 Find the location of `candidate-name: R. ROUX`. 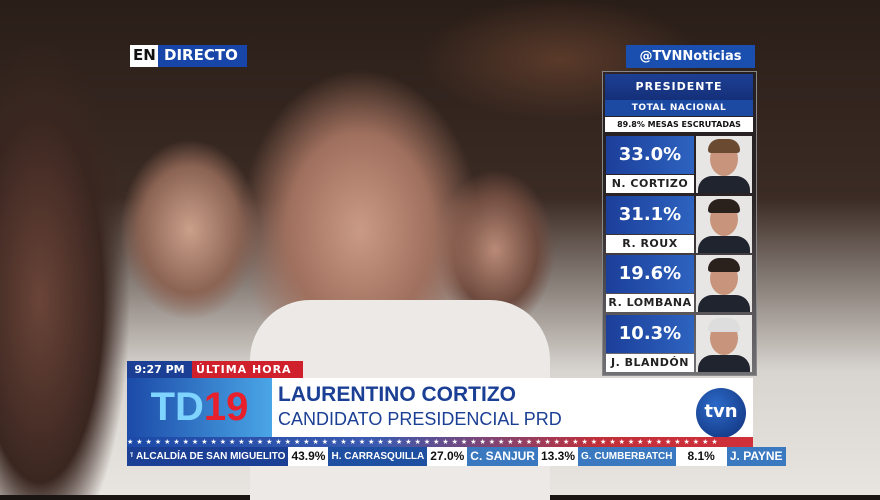

candidate-name: R. ROUX is located at coordinates (650, 244).